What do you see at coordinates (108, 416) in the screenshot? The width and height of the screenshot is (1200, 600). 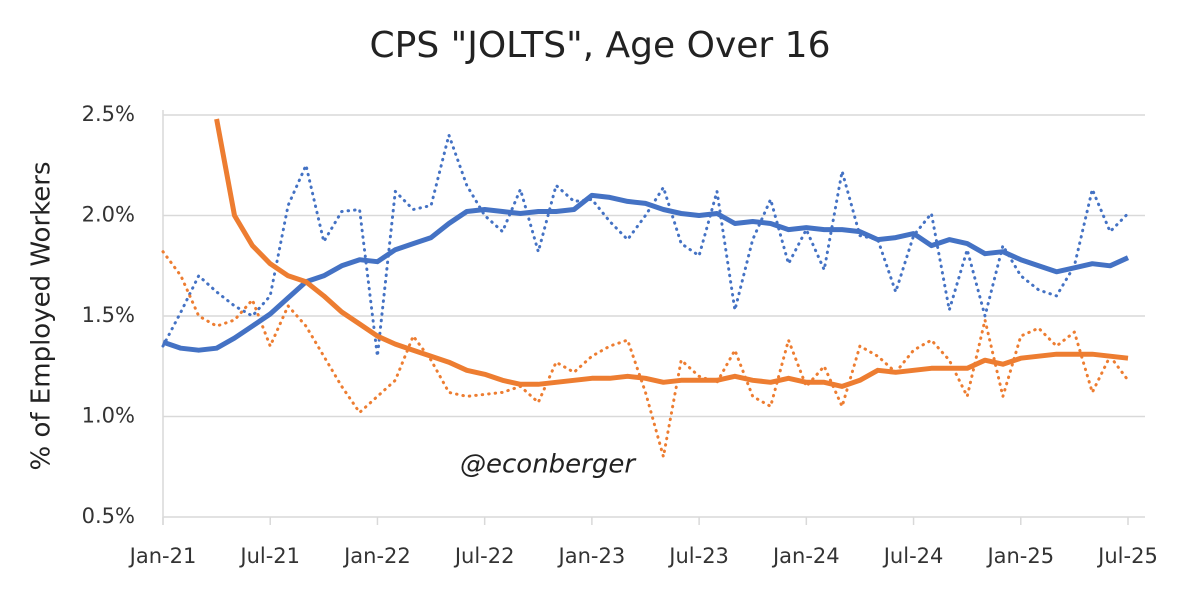 I see `y-tick-label: 1.0%` at bounding box center [108, 416].